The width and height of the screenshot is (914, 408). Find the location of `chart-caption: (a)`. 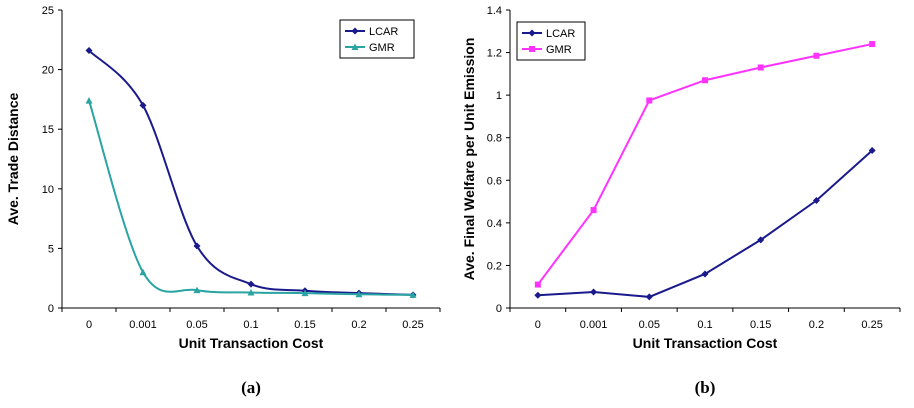

chart-caption: (a) is located at coordinates (251, 387).